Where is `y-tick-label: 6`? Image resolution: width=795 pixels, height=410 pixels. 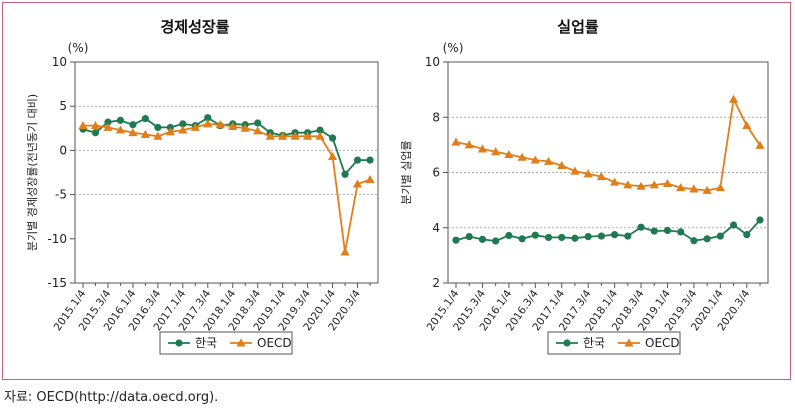 y-tick-label: 6 is located at coordinates (436, 173).